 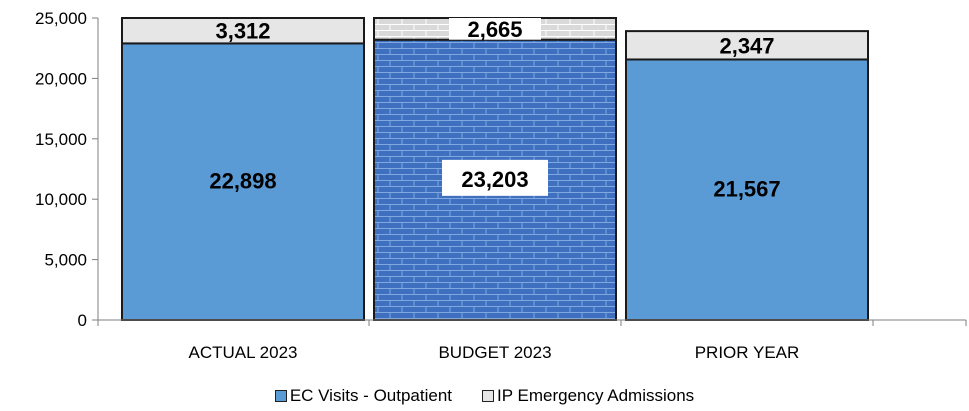 I want to click on legend-label-ip-emergency: IP Emergency Admissions, so click(x=596, y=395).